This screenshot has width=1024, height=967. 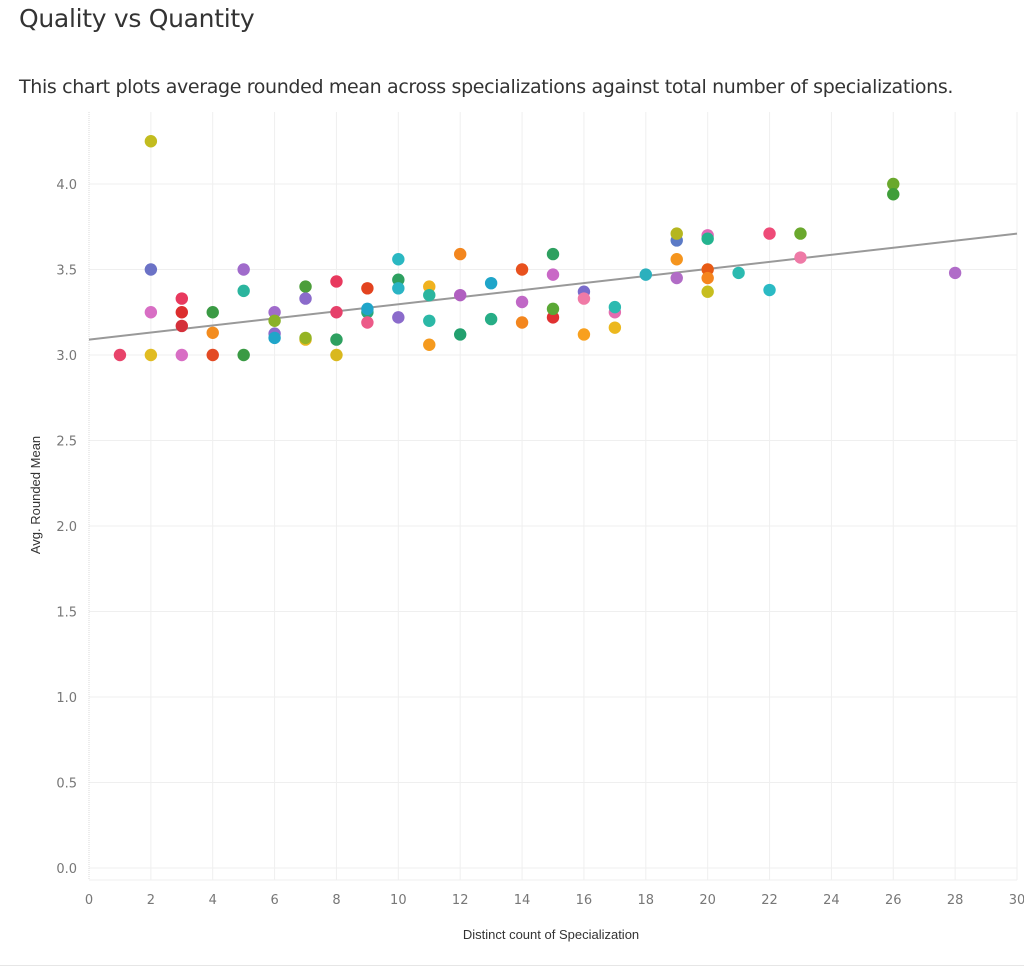 I want to click on x-axis-title: Distinct count of Specialization, so click(x=551, y=934).